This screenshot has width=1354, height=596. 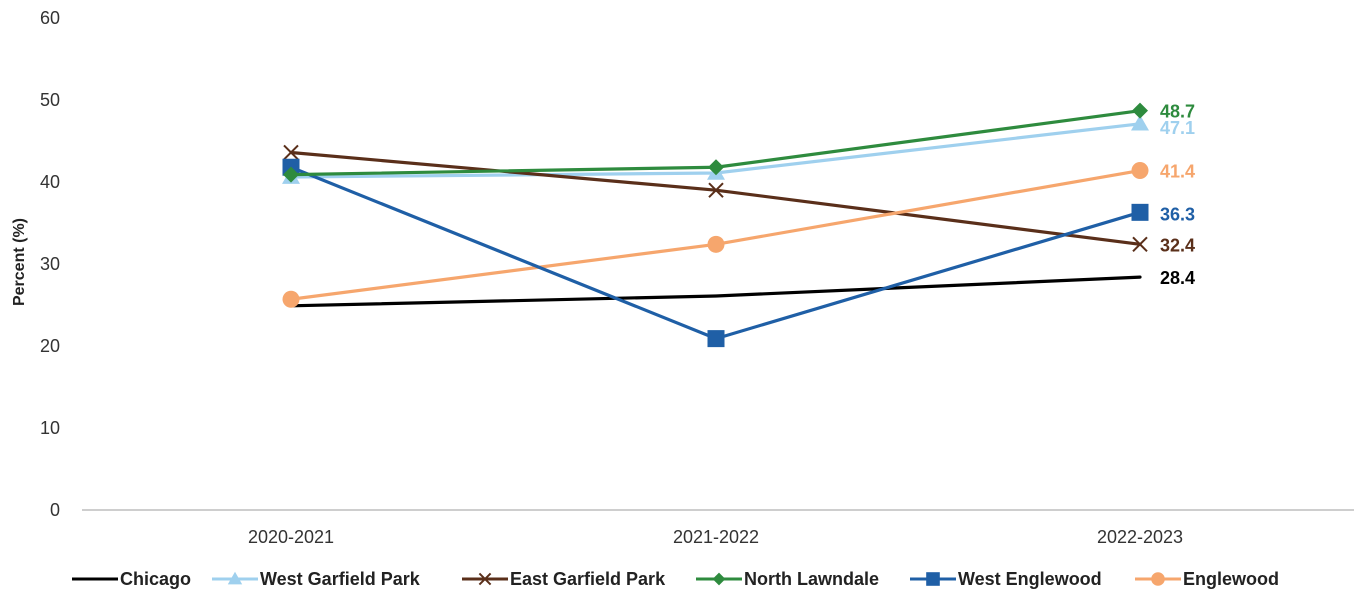 I want to click on legend-item-east-garfield-park: East Garfield Park, so click(x=564, y=579).